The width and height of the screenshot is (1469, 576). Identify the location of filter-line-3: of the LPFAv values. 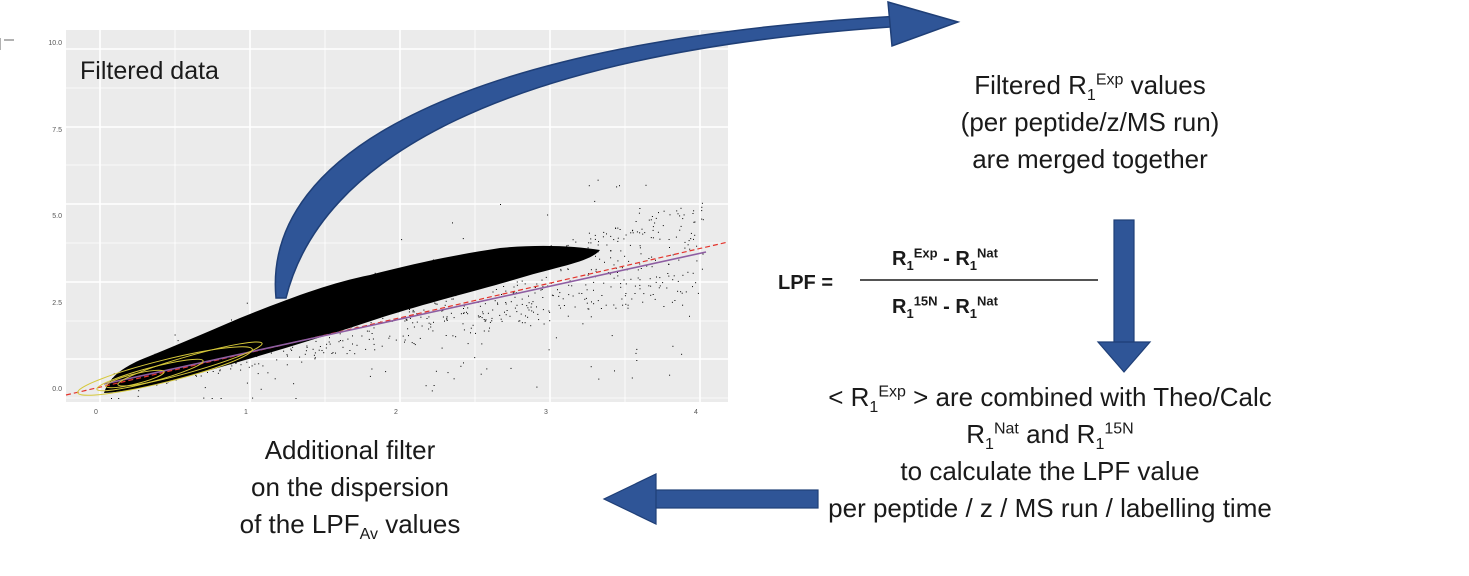
(350, 526).